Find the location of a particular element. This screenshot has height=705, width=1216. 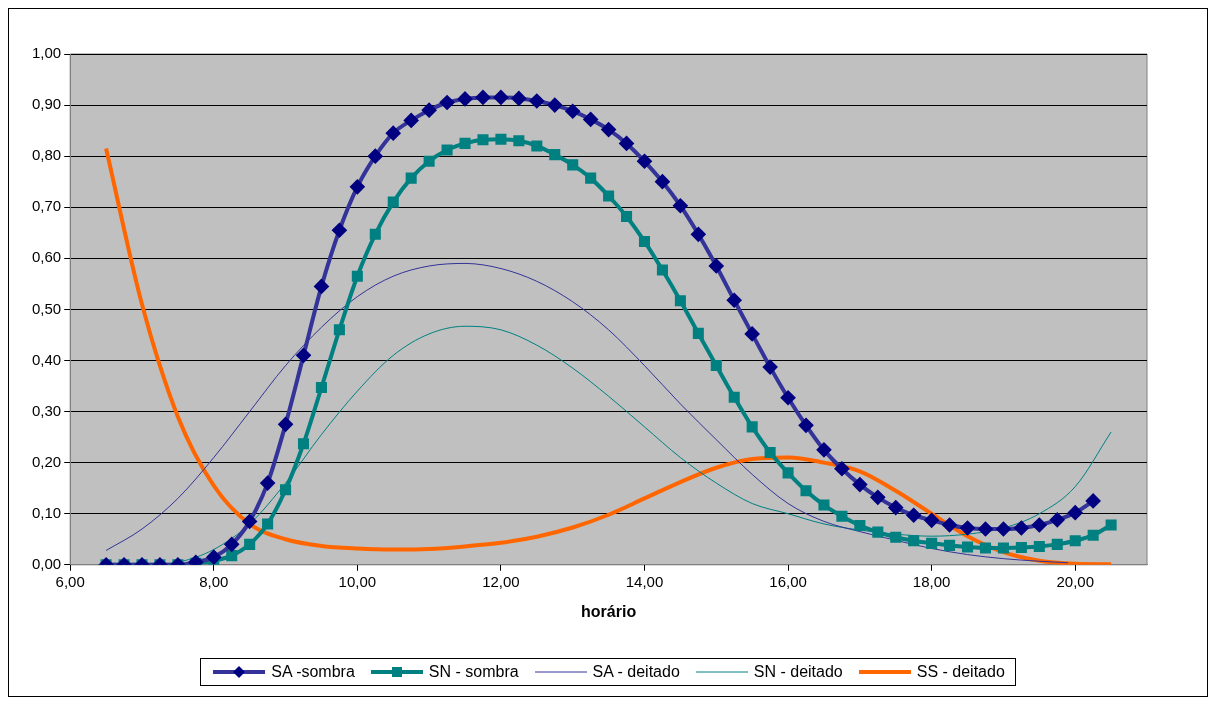

x-tick-label: 18,00 is located at coordinates (931, 581).